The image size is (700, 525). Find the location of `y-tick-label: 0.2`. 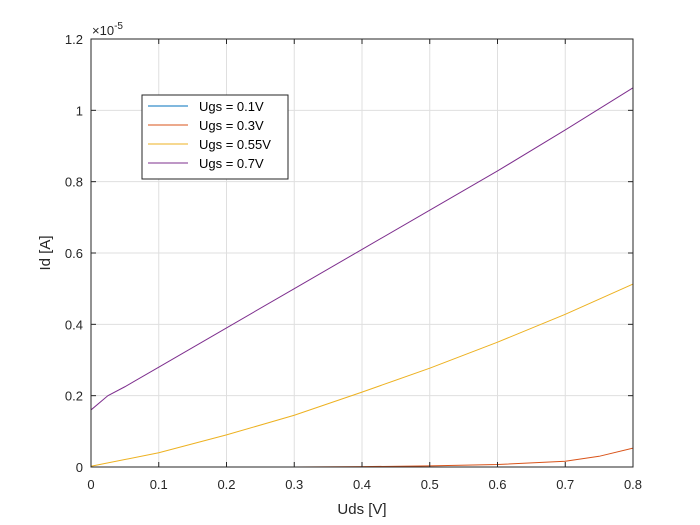

y-tick-label: 0.2 is located at coordinates (74, 396).